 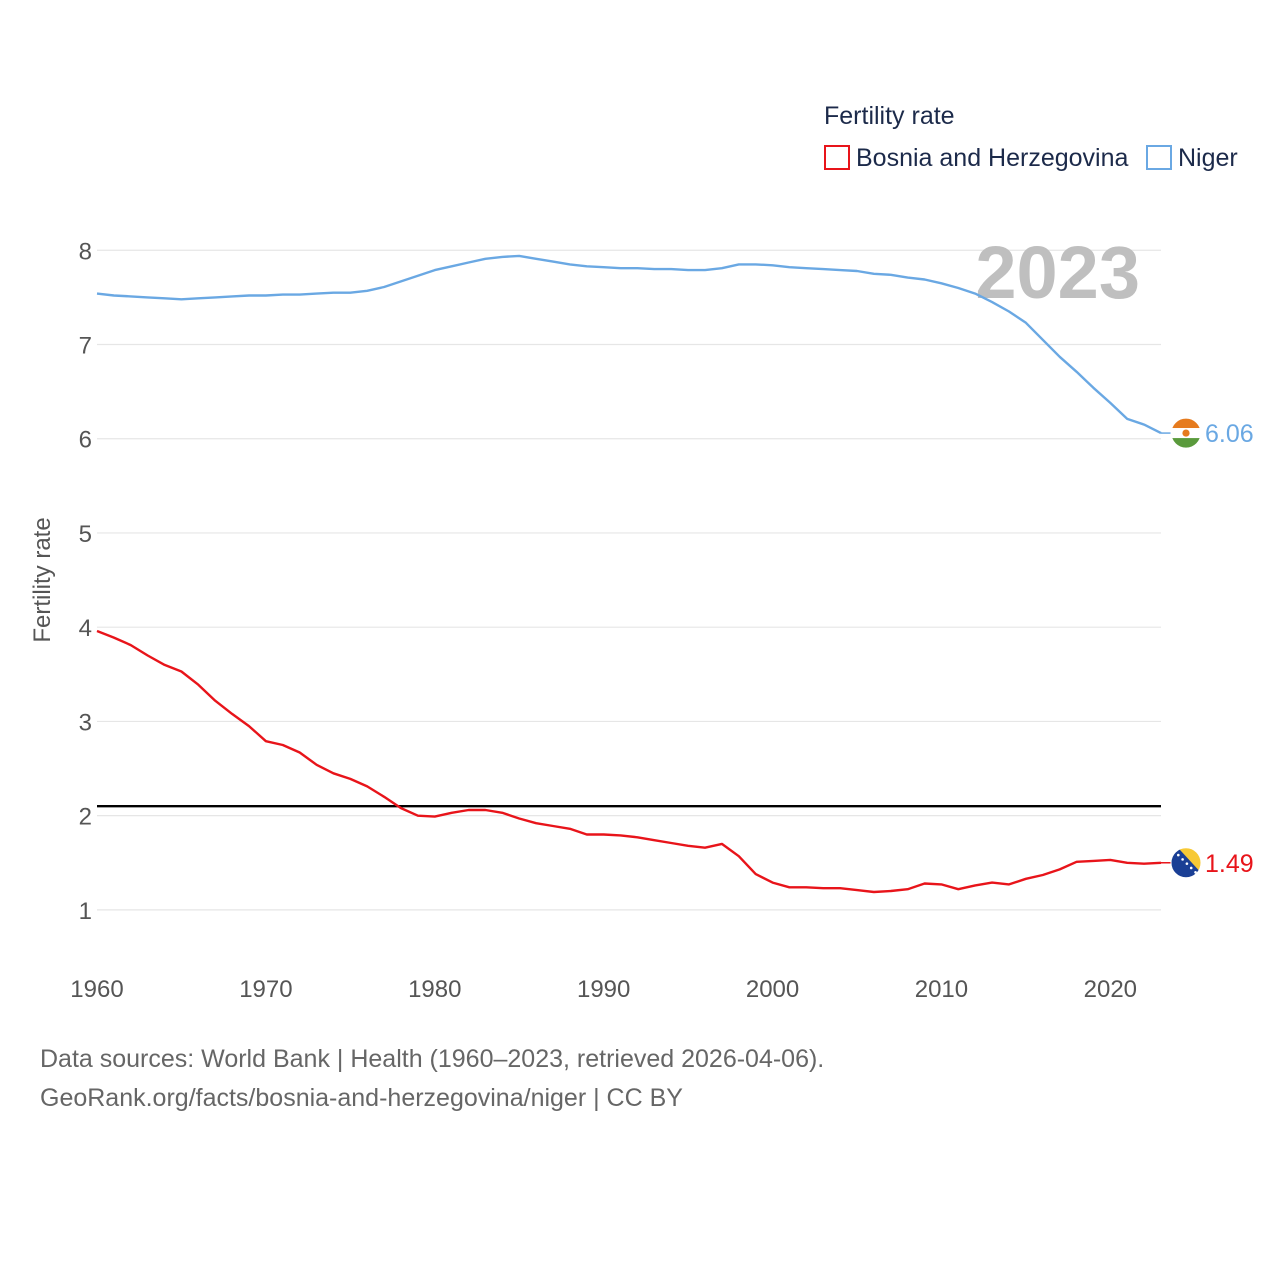 What do you see at coordinates (941, 989) in the screenshot?
I see `x-tick-label-2010: 2010` at bounding box center [941, 989].